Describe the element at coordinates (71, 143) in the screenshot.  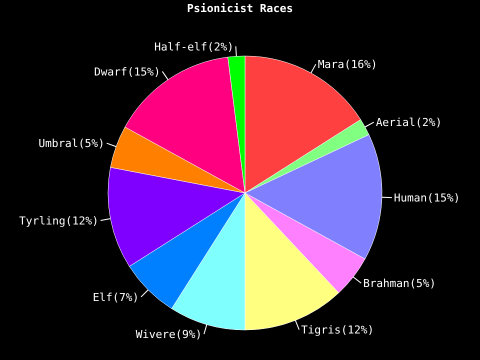
I see `slice-label: Umbral(5%)` at that location.